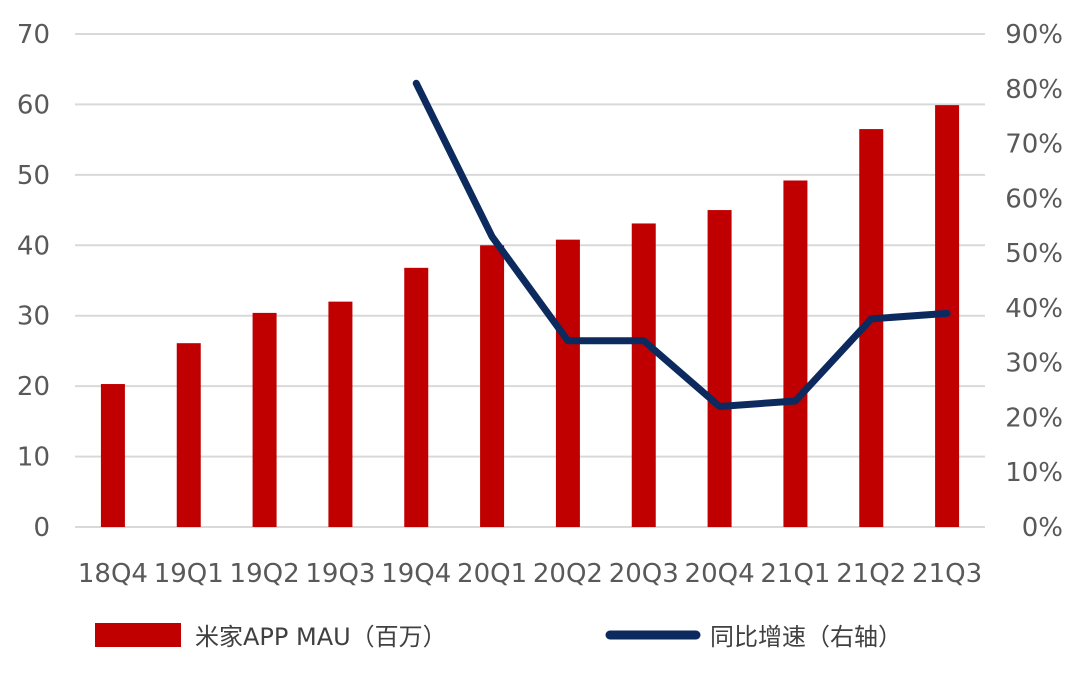 The height and width of the screenshot is (673, 1080). I want to click on bar-19Q4, so click(416, 397).